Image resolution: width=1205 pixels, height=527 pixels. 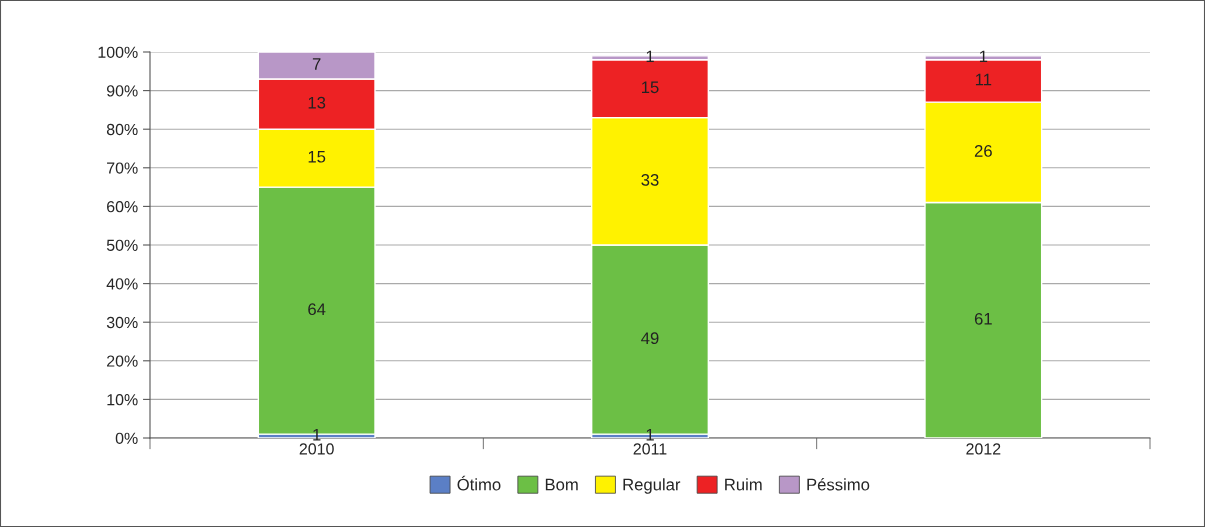 I want to click on y-tick-label: 90%, so click(x=122, y=91).